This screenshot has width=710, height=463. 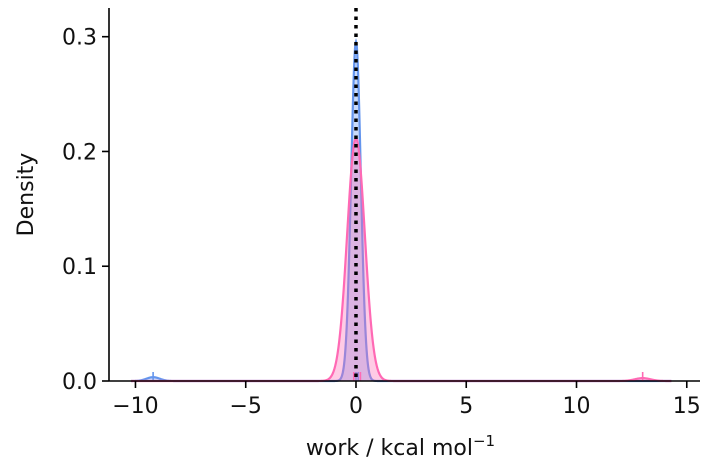 What do you see at coordinates (79, 382) in the screenshot?
I see `y-tick-label: 0.0` at bounding box center [79, 382].